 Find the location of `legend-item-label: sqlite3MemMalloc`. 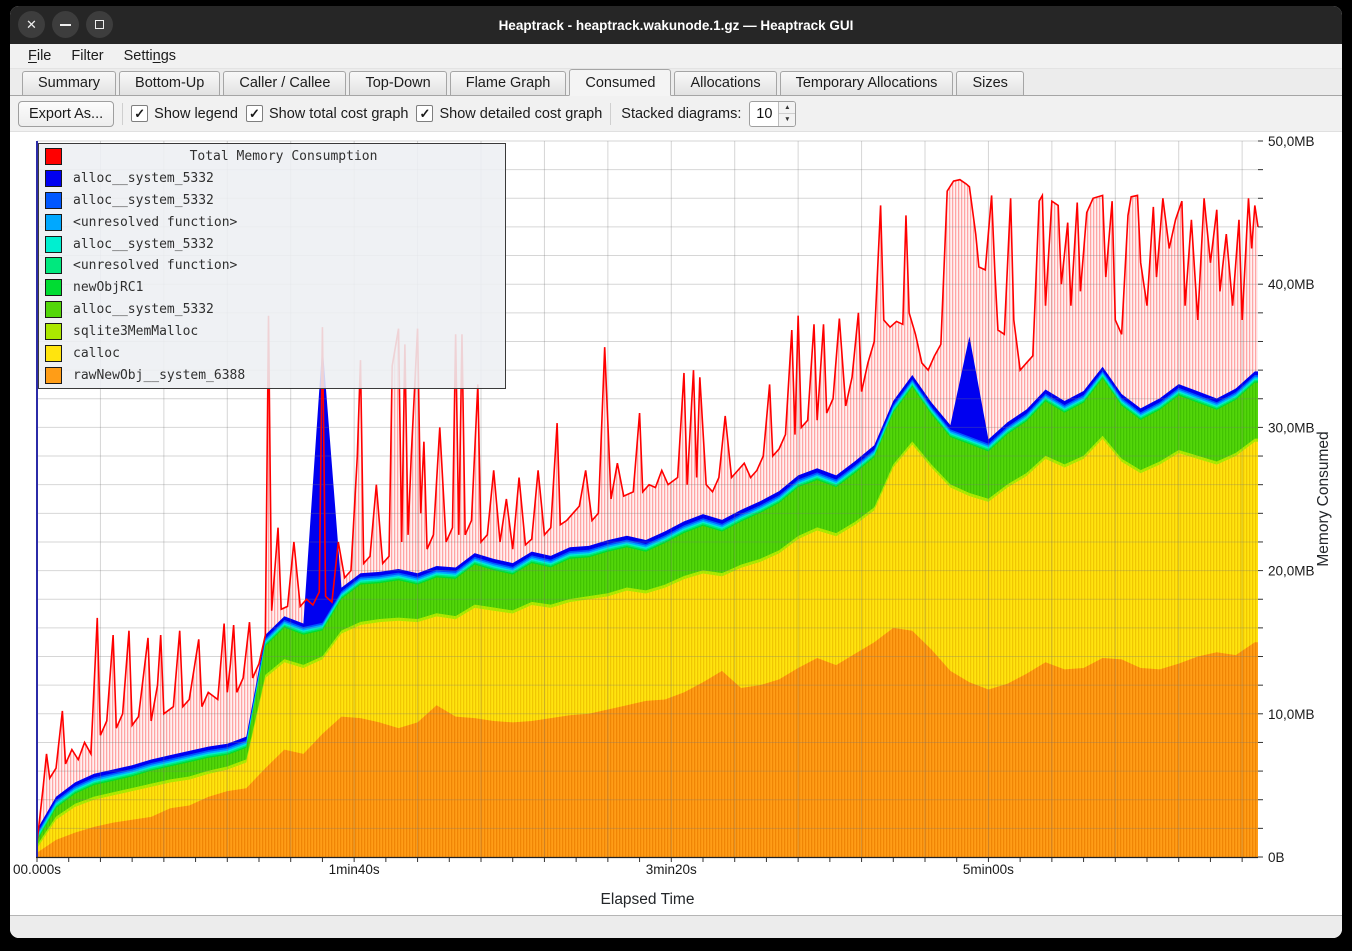

legend-item-label: sqlite3MemMalloc is located at coordinates (136, 331).